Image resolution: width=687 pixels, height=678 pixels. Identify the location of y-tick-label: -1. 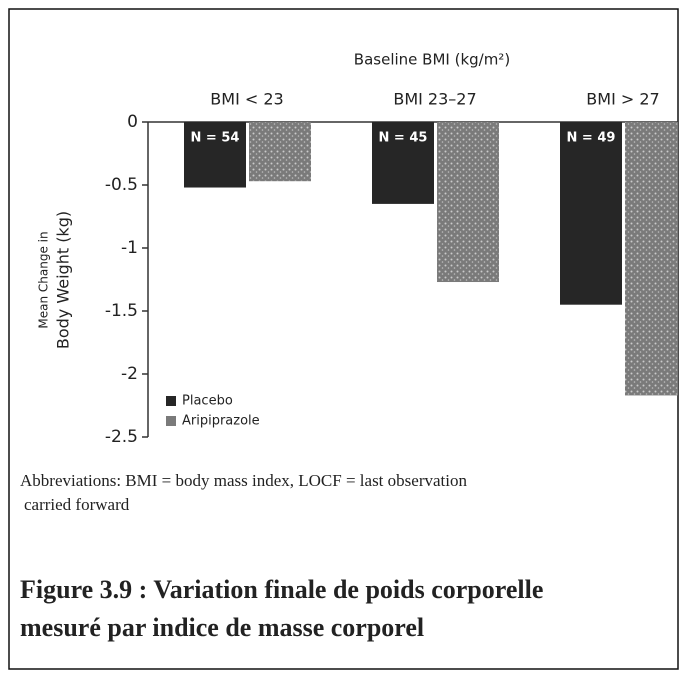
(129, 248).